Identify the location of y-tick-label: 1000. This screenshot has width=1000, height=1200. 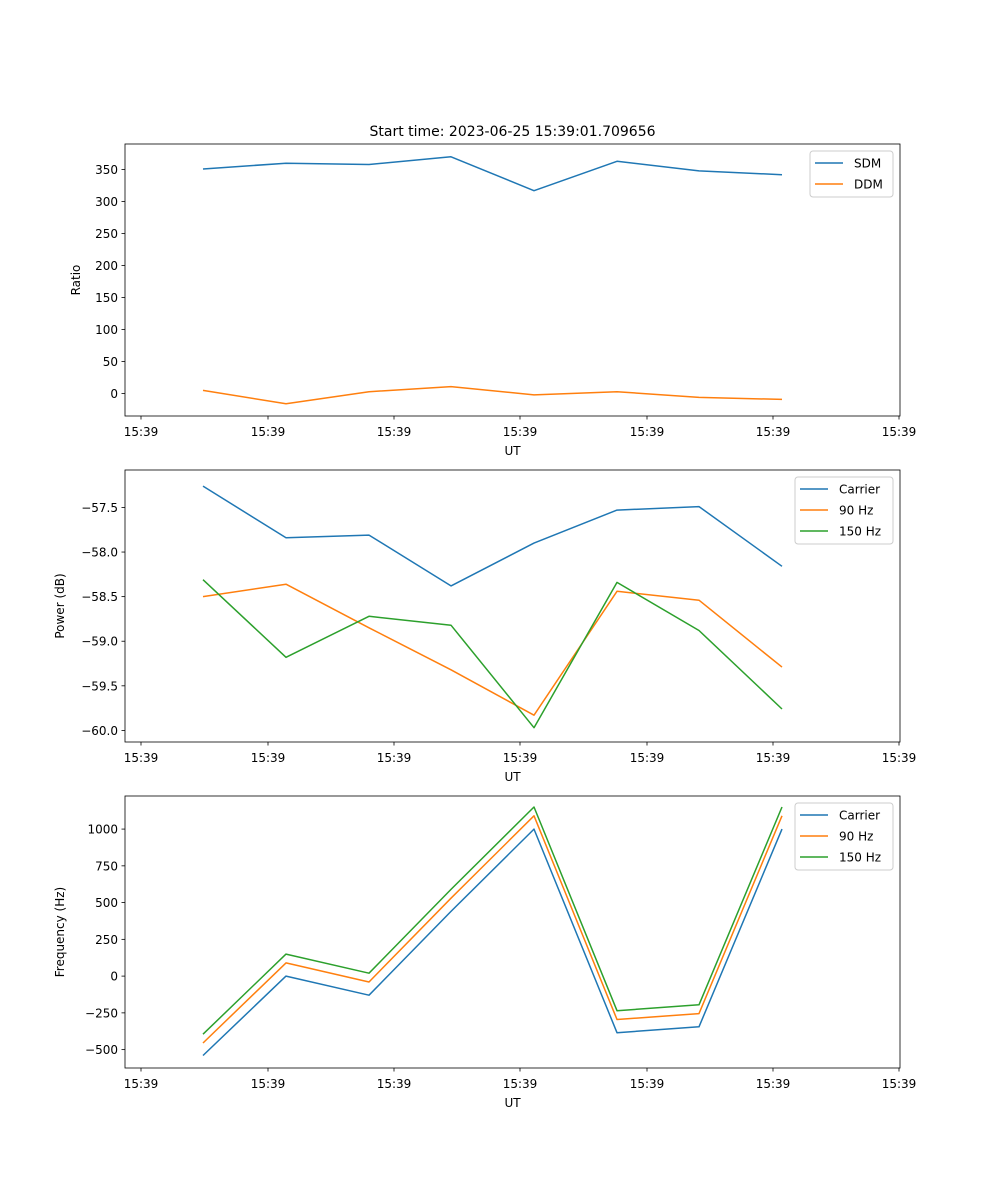
(102, 830).